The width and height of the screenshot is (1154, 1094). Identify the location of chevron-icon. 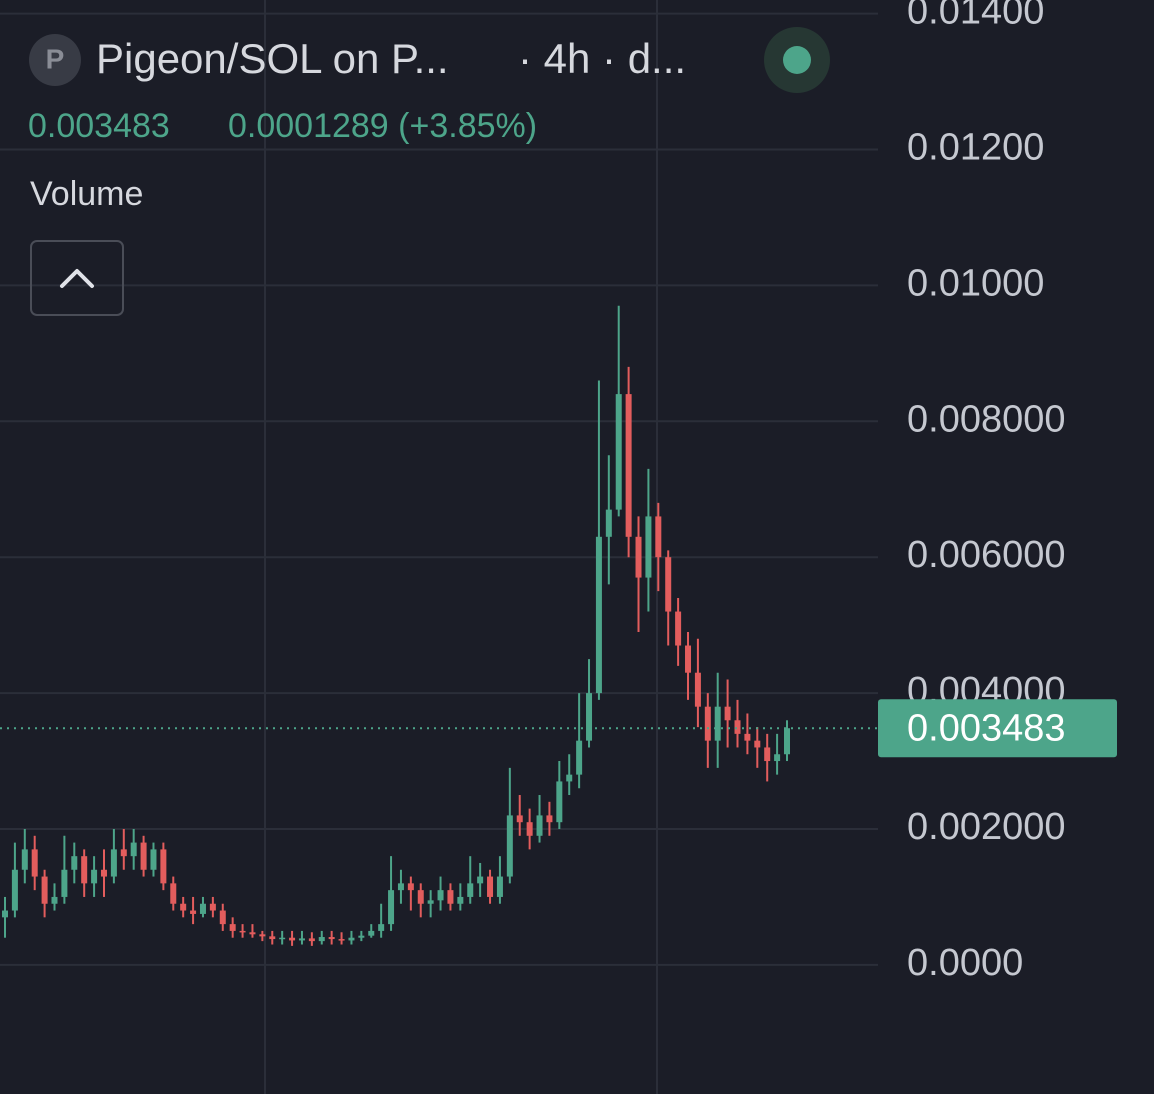
(77, 278).